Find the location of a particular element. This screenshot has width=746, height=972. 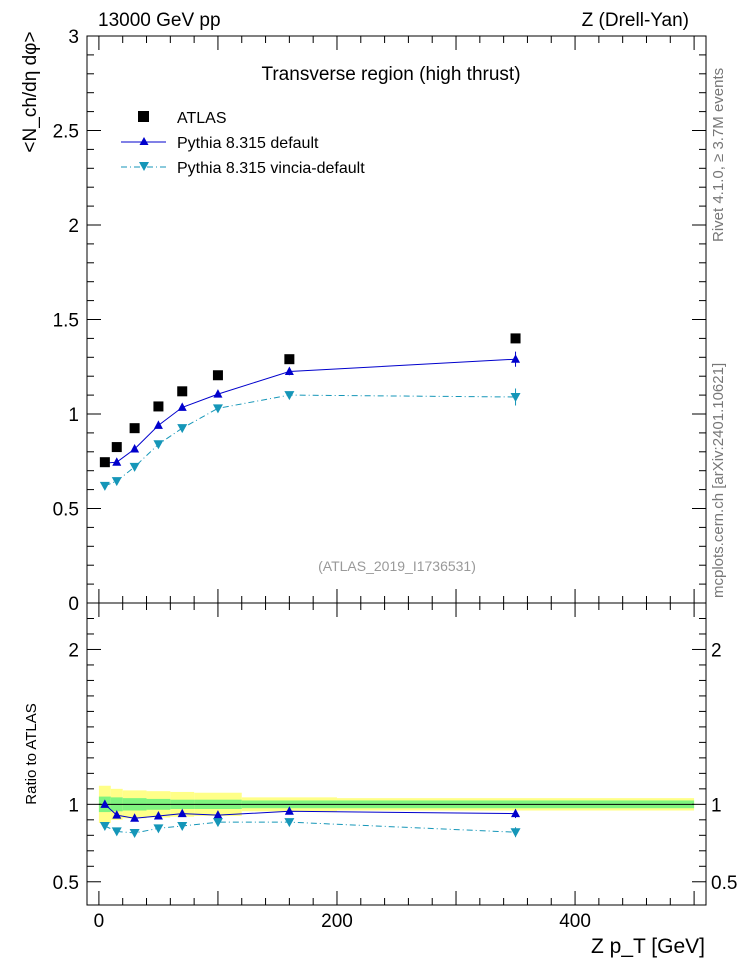

legend-atlas-label: ATLAS is located at coordinates (202, 118).